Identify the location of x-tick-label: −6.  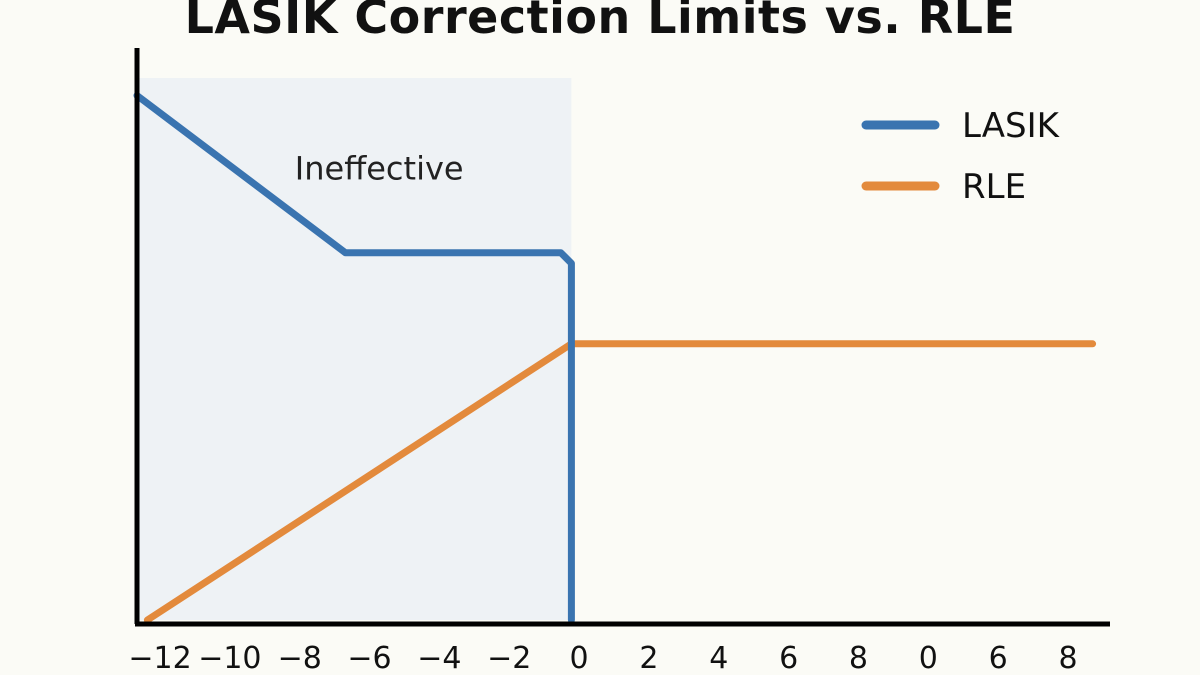
(369, 658).